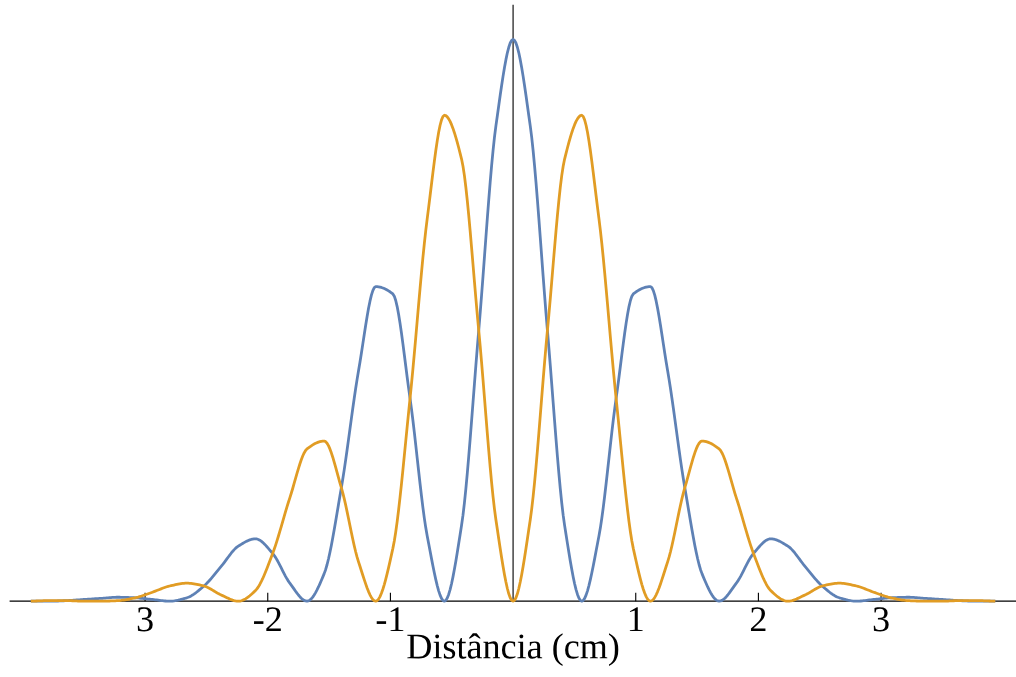 The height and width of the screenshot is (677, 1016). Describe the element at coordinates (758, 619) in the screenshot. I see `x-tick-label: 2` at that location.